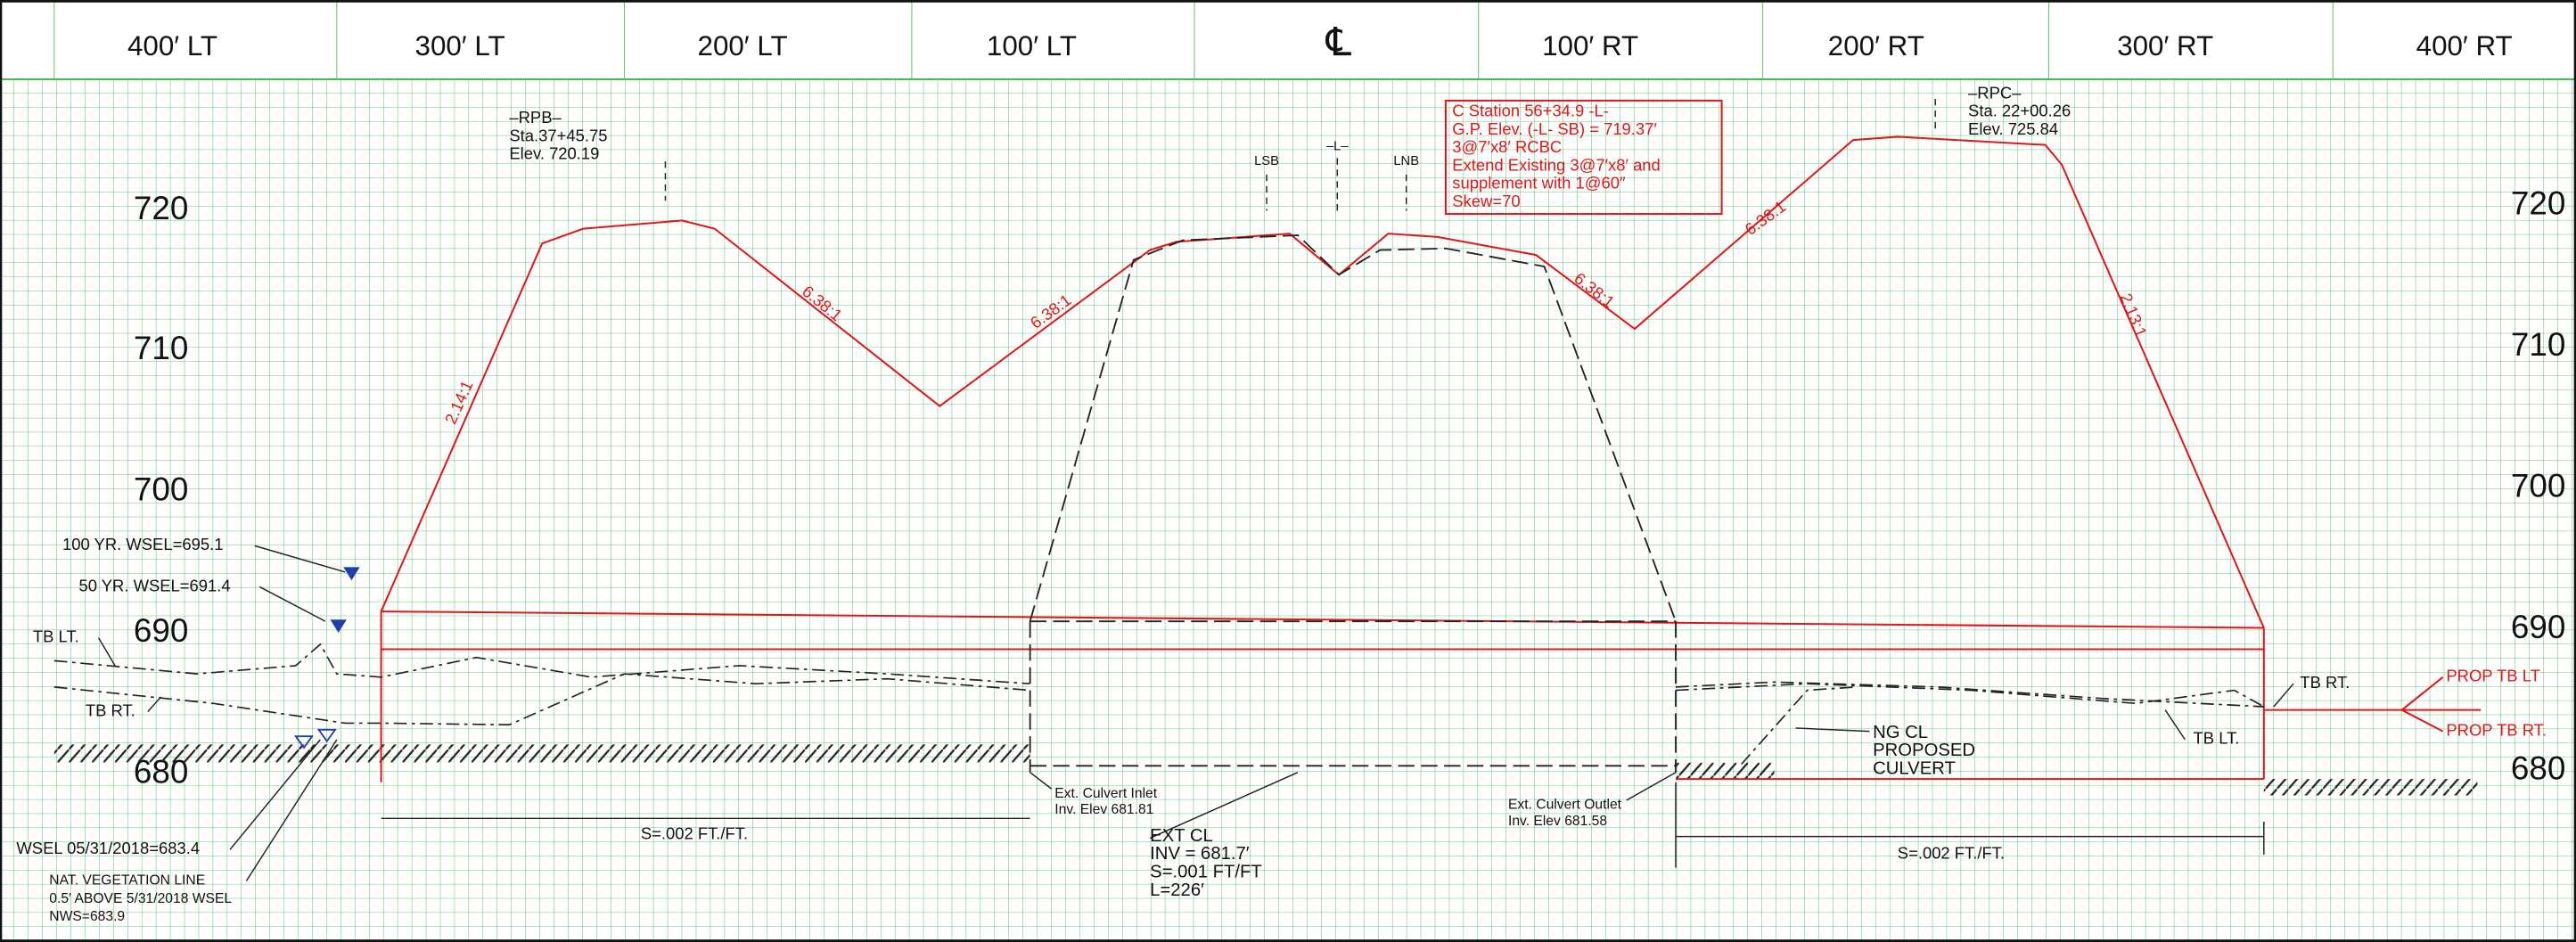 Image resolution: width=2576 pixels, height=942 pixels. Describe the element at coordinates (1353, 504) in the screenshot. I see `existing-culvert` at that location.